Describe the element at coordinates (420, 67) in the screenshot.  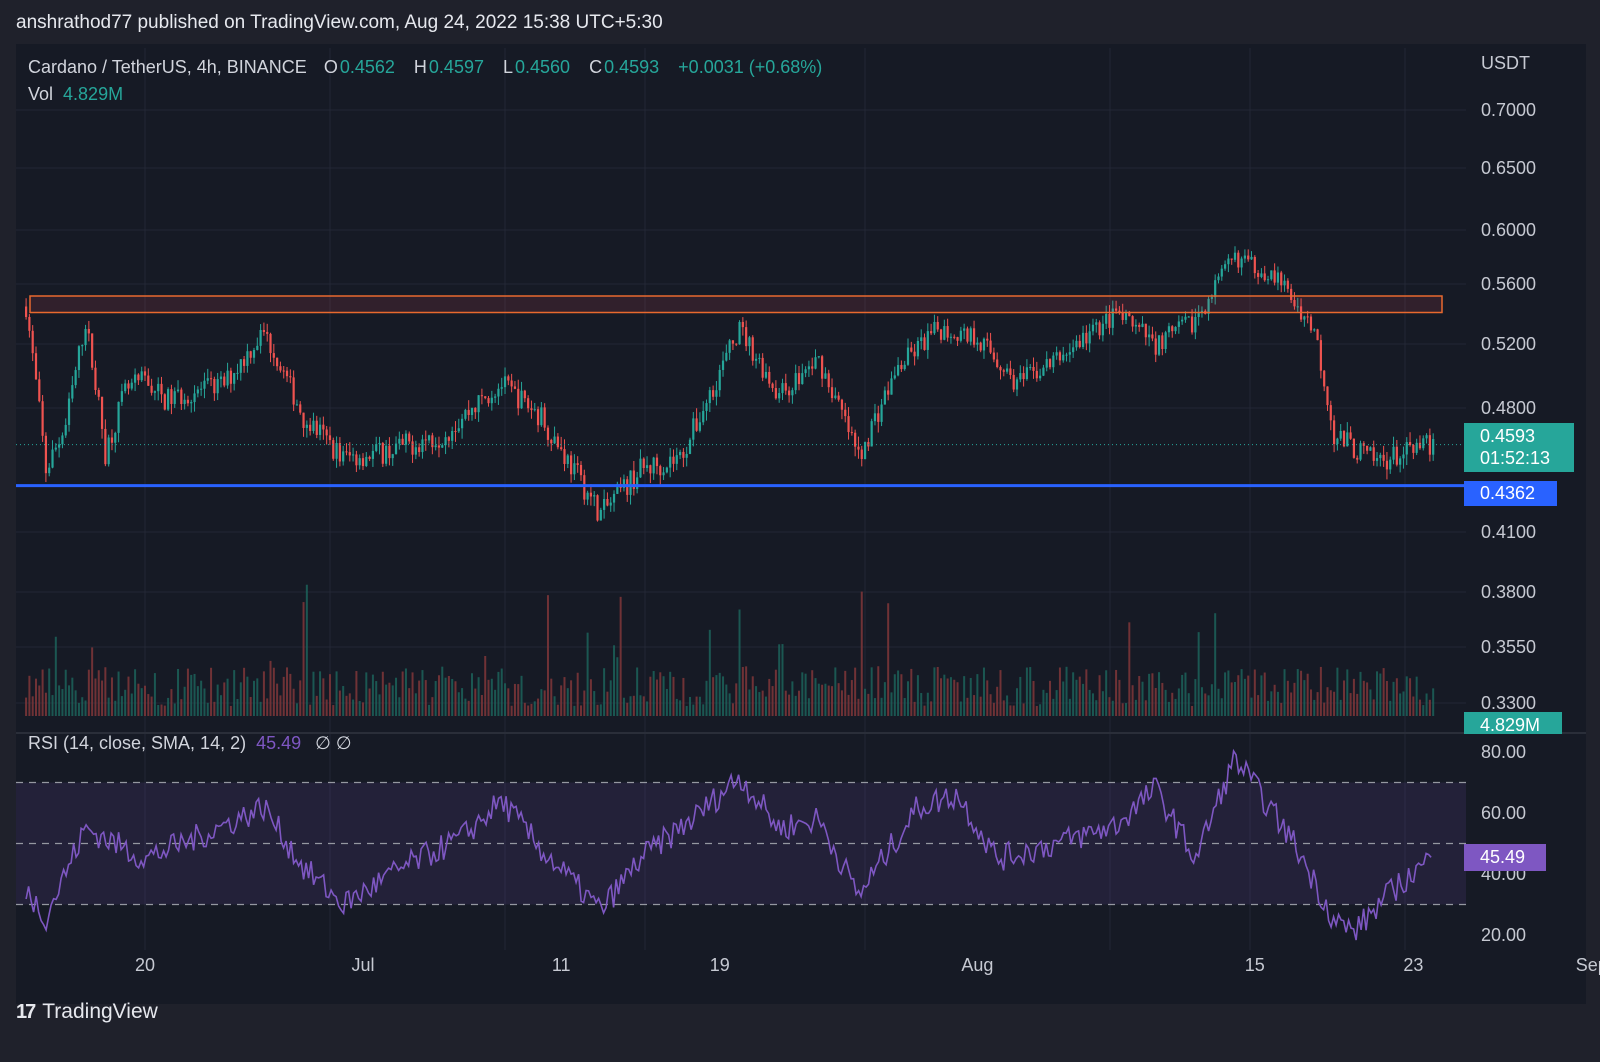
I see `high-label: H` at that location.